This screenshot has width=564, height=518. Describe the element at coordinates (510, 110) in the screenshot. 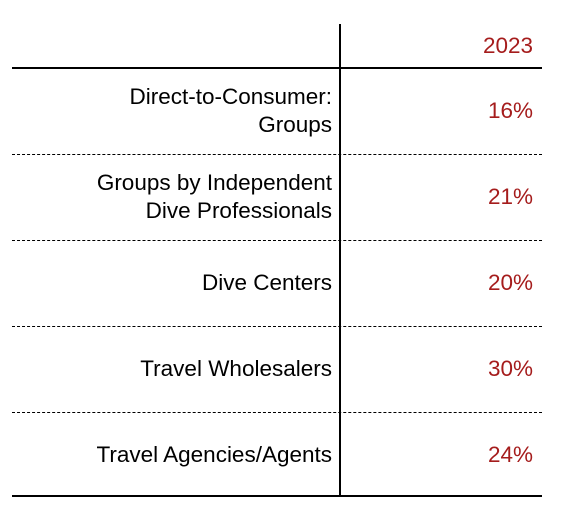

I see `row-value: 16%` at that location.